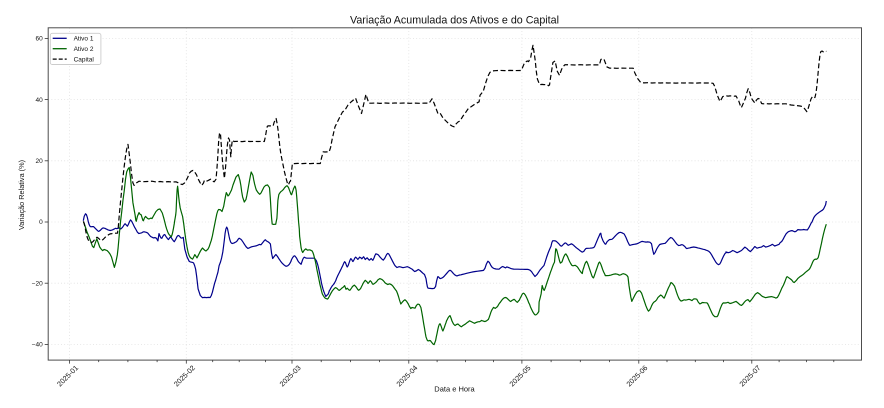 This screenshot has height=408, width=884. I want to click on svg-text: −20, so click(37, 283).